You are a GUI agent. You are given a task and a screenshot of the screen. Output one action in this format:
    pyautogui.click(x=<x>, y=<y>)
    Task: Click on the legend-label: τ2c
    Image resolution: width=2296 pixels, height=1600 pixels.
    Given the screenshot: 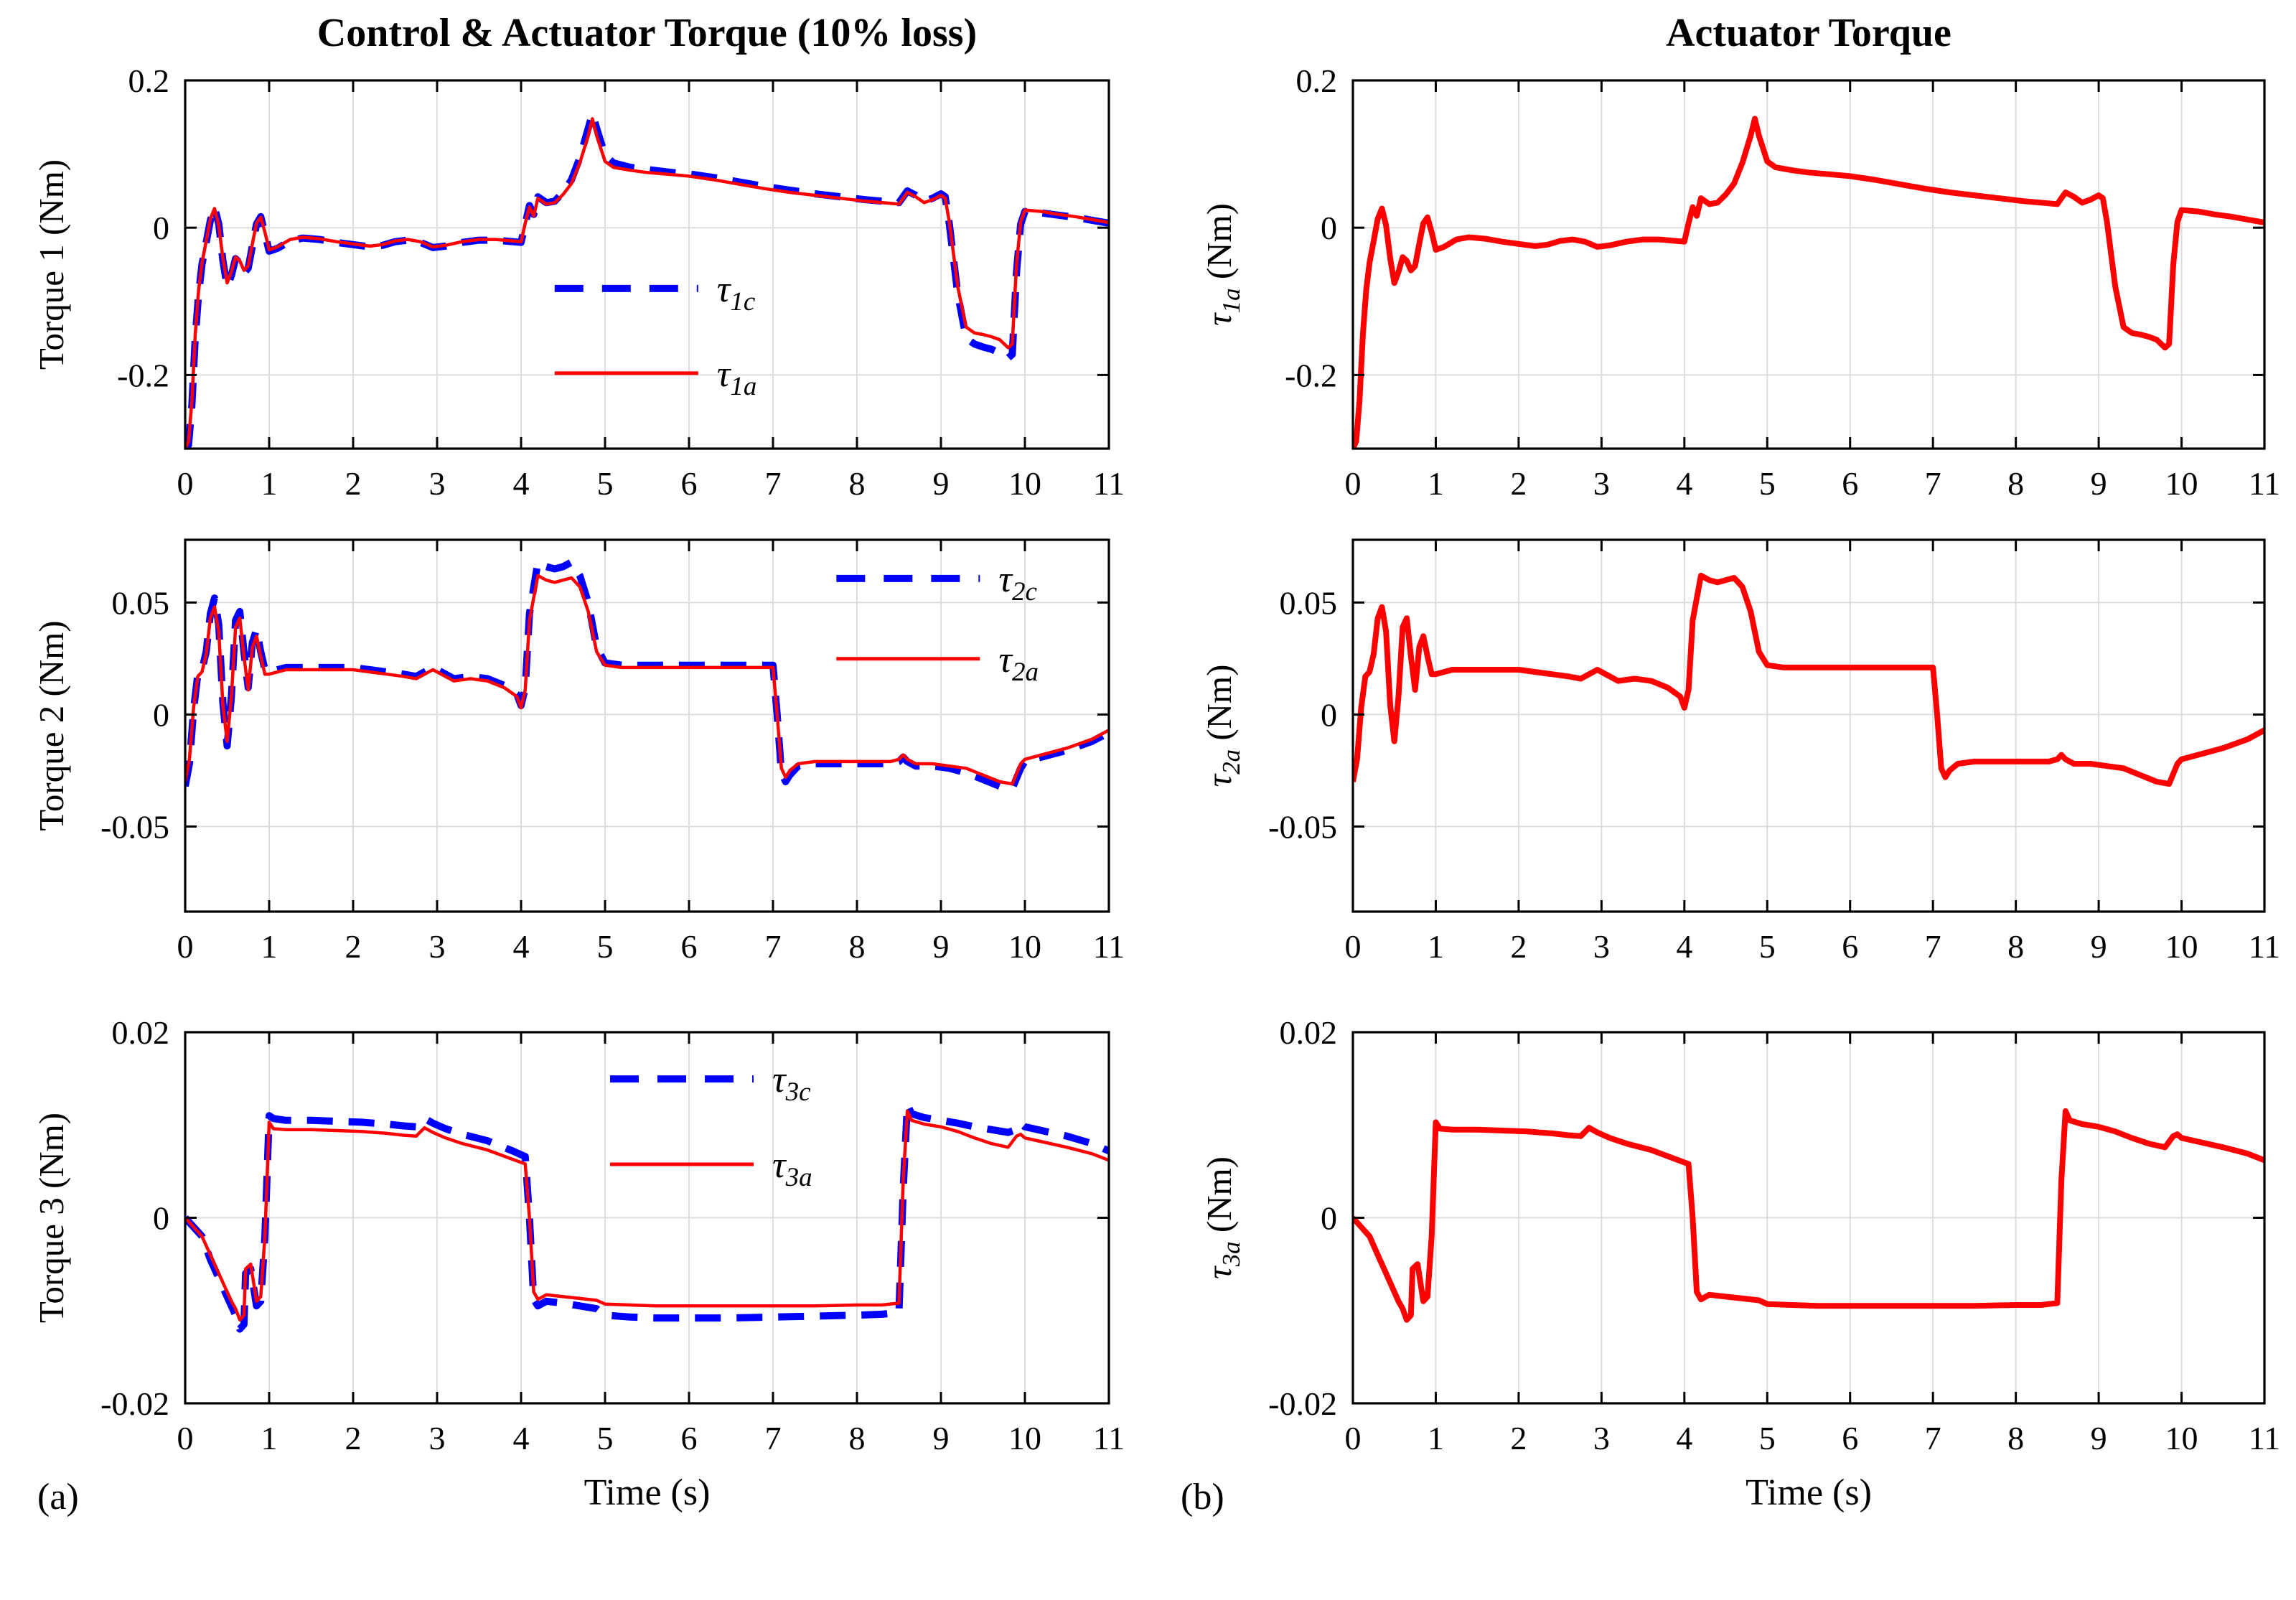 What is the action you would take?
    pyautogui.click(x=1018, y=583)
    